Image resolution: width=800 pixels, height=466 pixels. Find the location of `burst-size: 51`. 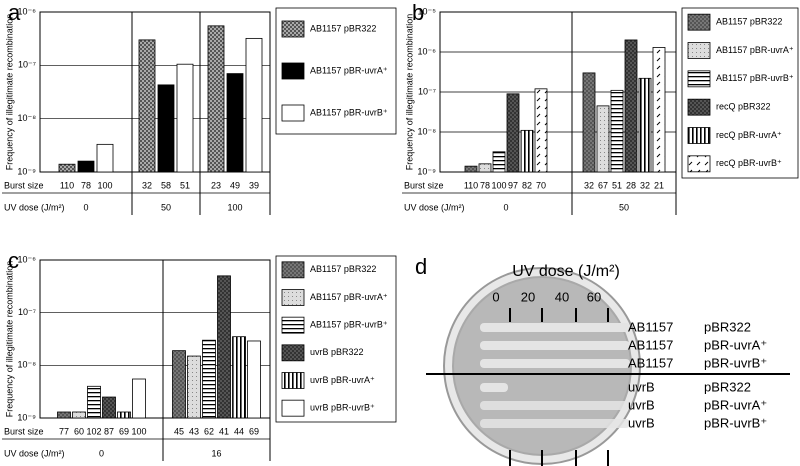

burst-size: 51 is located at coordinates (185, 185).